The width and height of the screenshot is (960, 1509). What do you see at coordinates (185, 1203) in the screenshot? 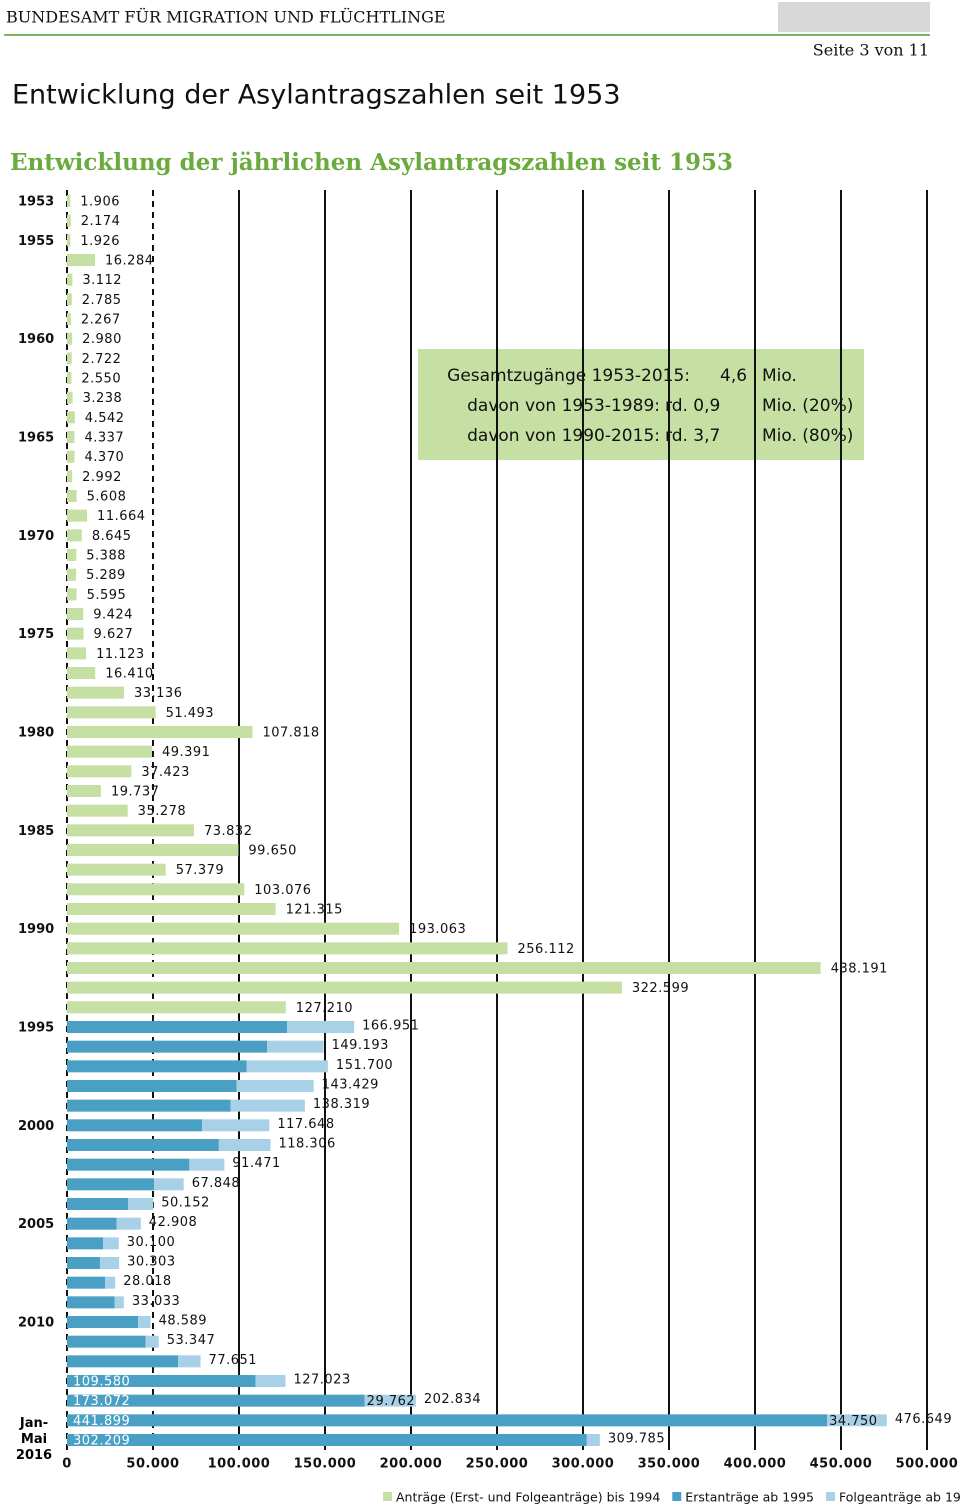
I see `total-label: 50.152` at bounding box center [185, 1203].